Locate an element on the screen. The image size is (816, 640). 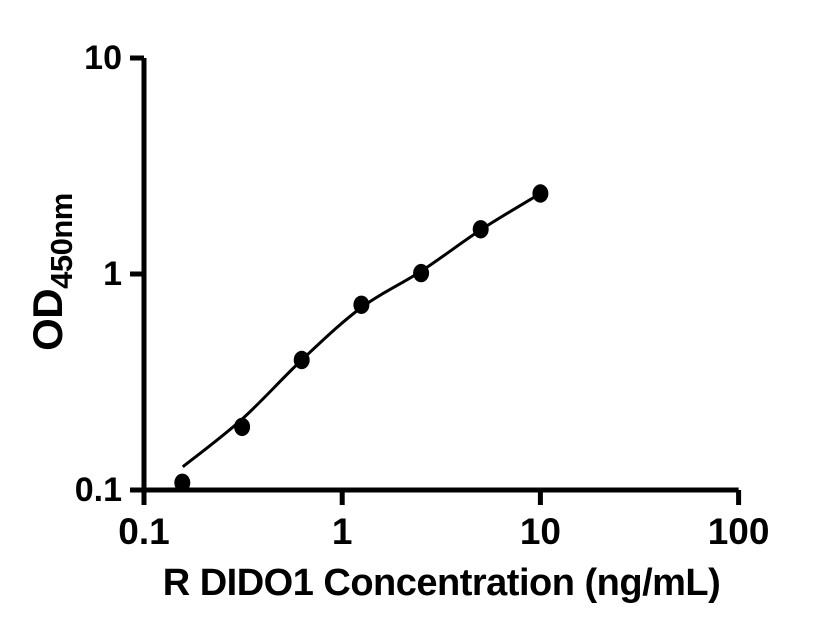
x-tick-label: 10 is located at coordinates (540, 531).